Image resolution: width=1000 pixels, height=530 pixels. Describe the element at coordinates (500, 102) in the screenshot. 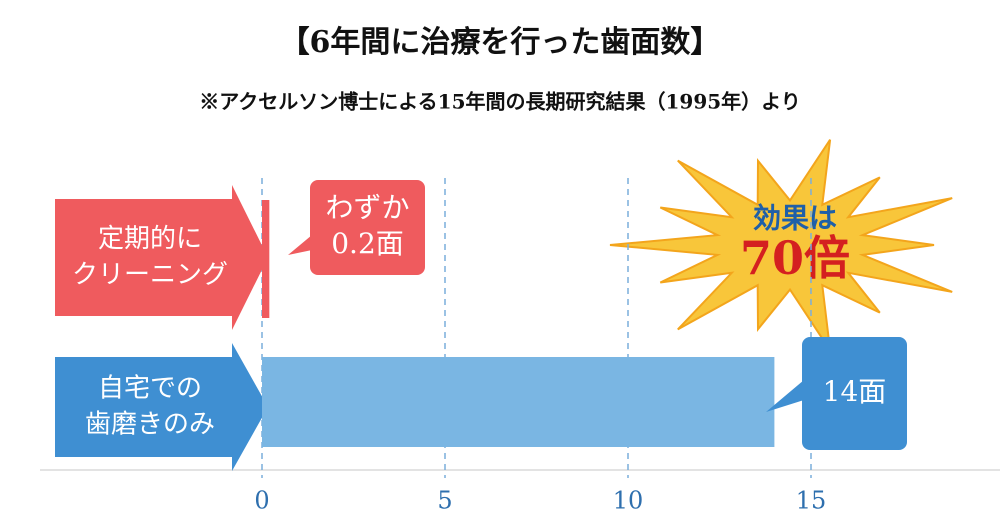

I see `chart-subtitle: ※アクセルソン博士による15年間の長期研究結果（1995年）より` at that location.